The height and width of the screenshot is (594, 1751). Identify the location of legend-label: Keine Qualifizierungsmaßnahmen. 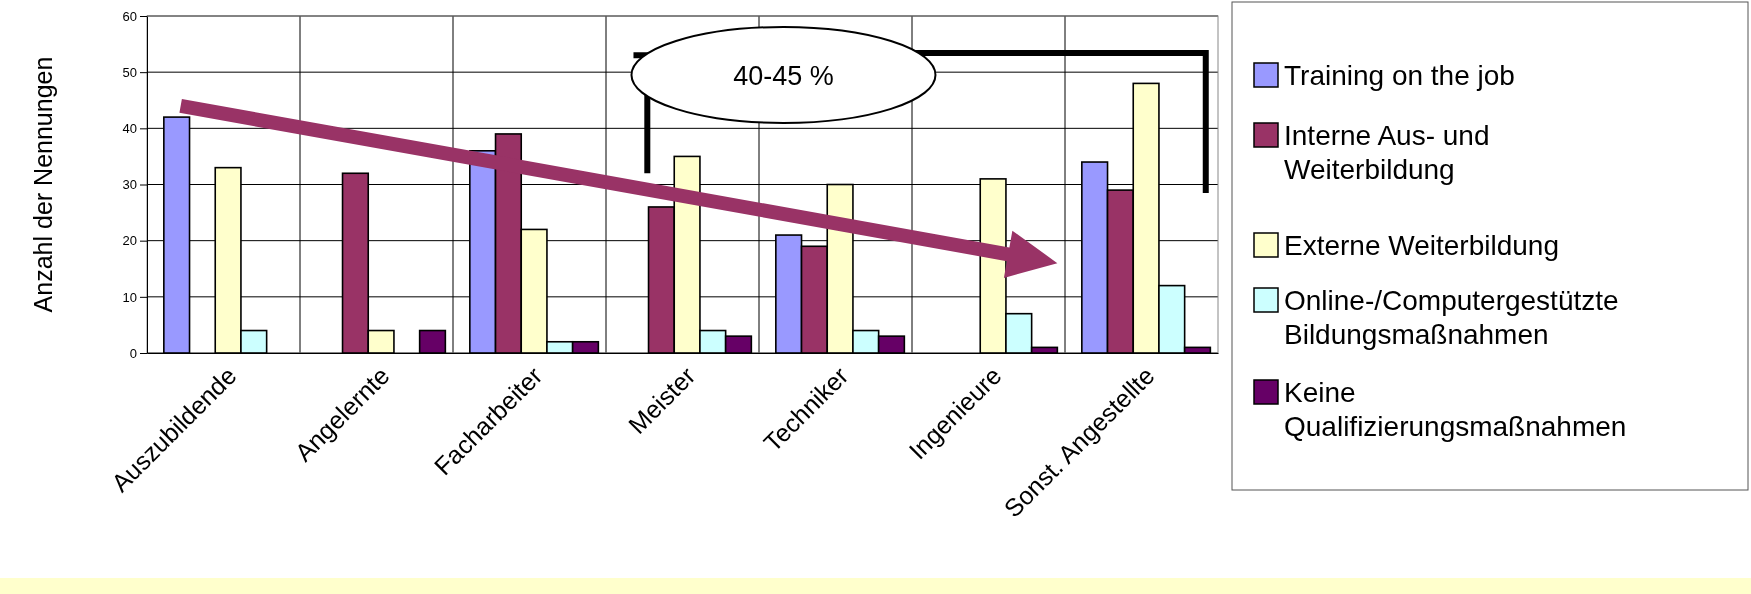
(1455, 409).